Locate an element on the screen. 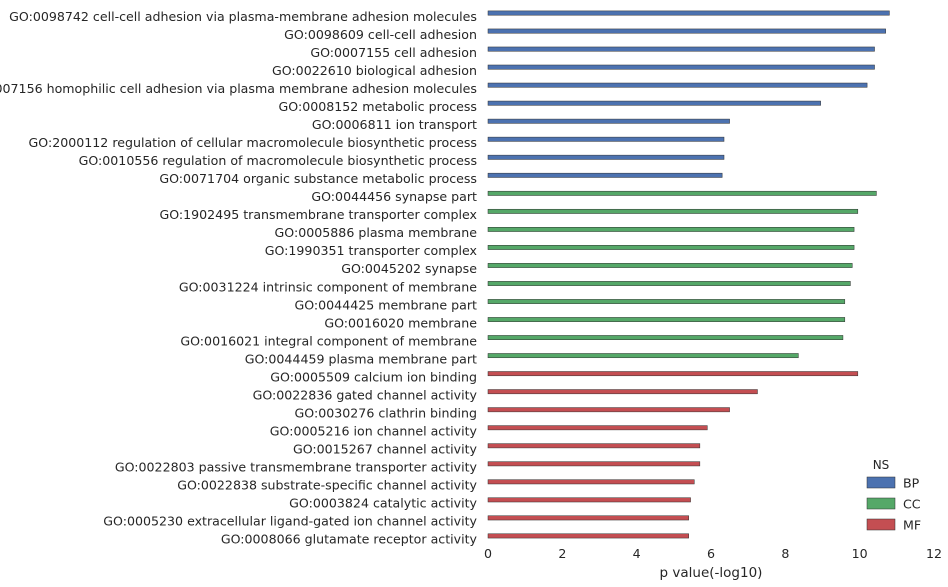  legend-label-bp: BP is located at coordinates (911, 483).